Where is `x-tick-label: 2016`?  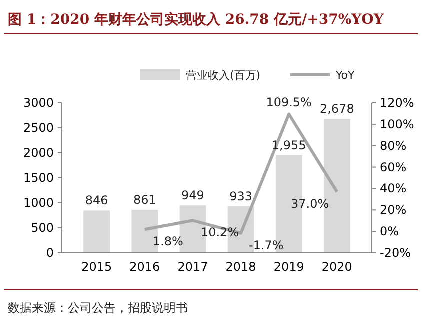
x-tick-label: 2016 is located at coordinates (145, 267).